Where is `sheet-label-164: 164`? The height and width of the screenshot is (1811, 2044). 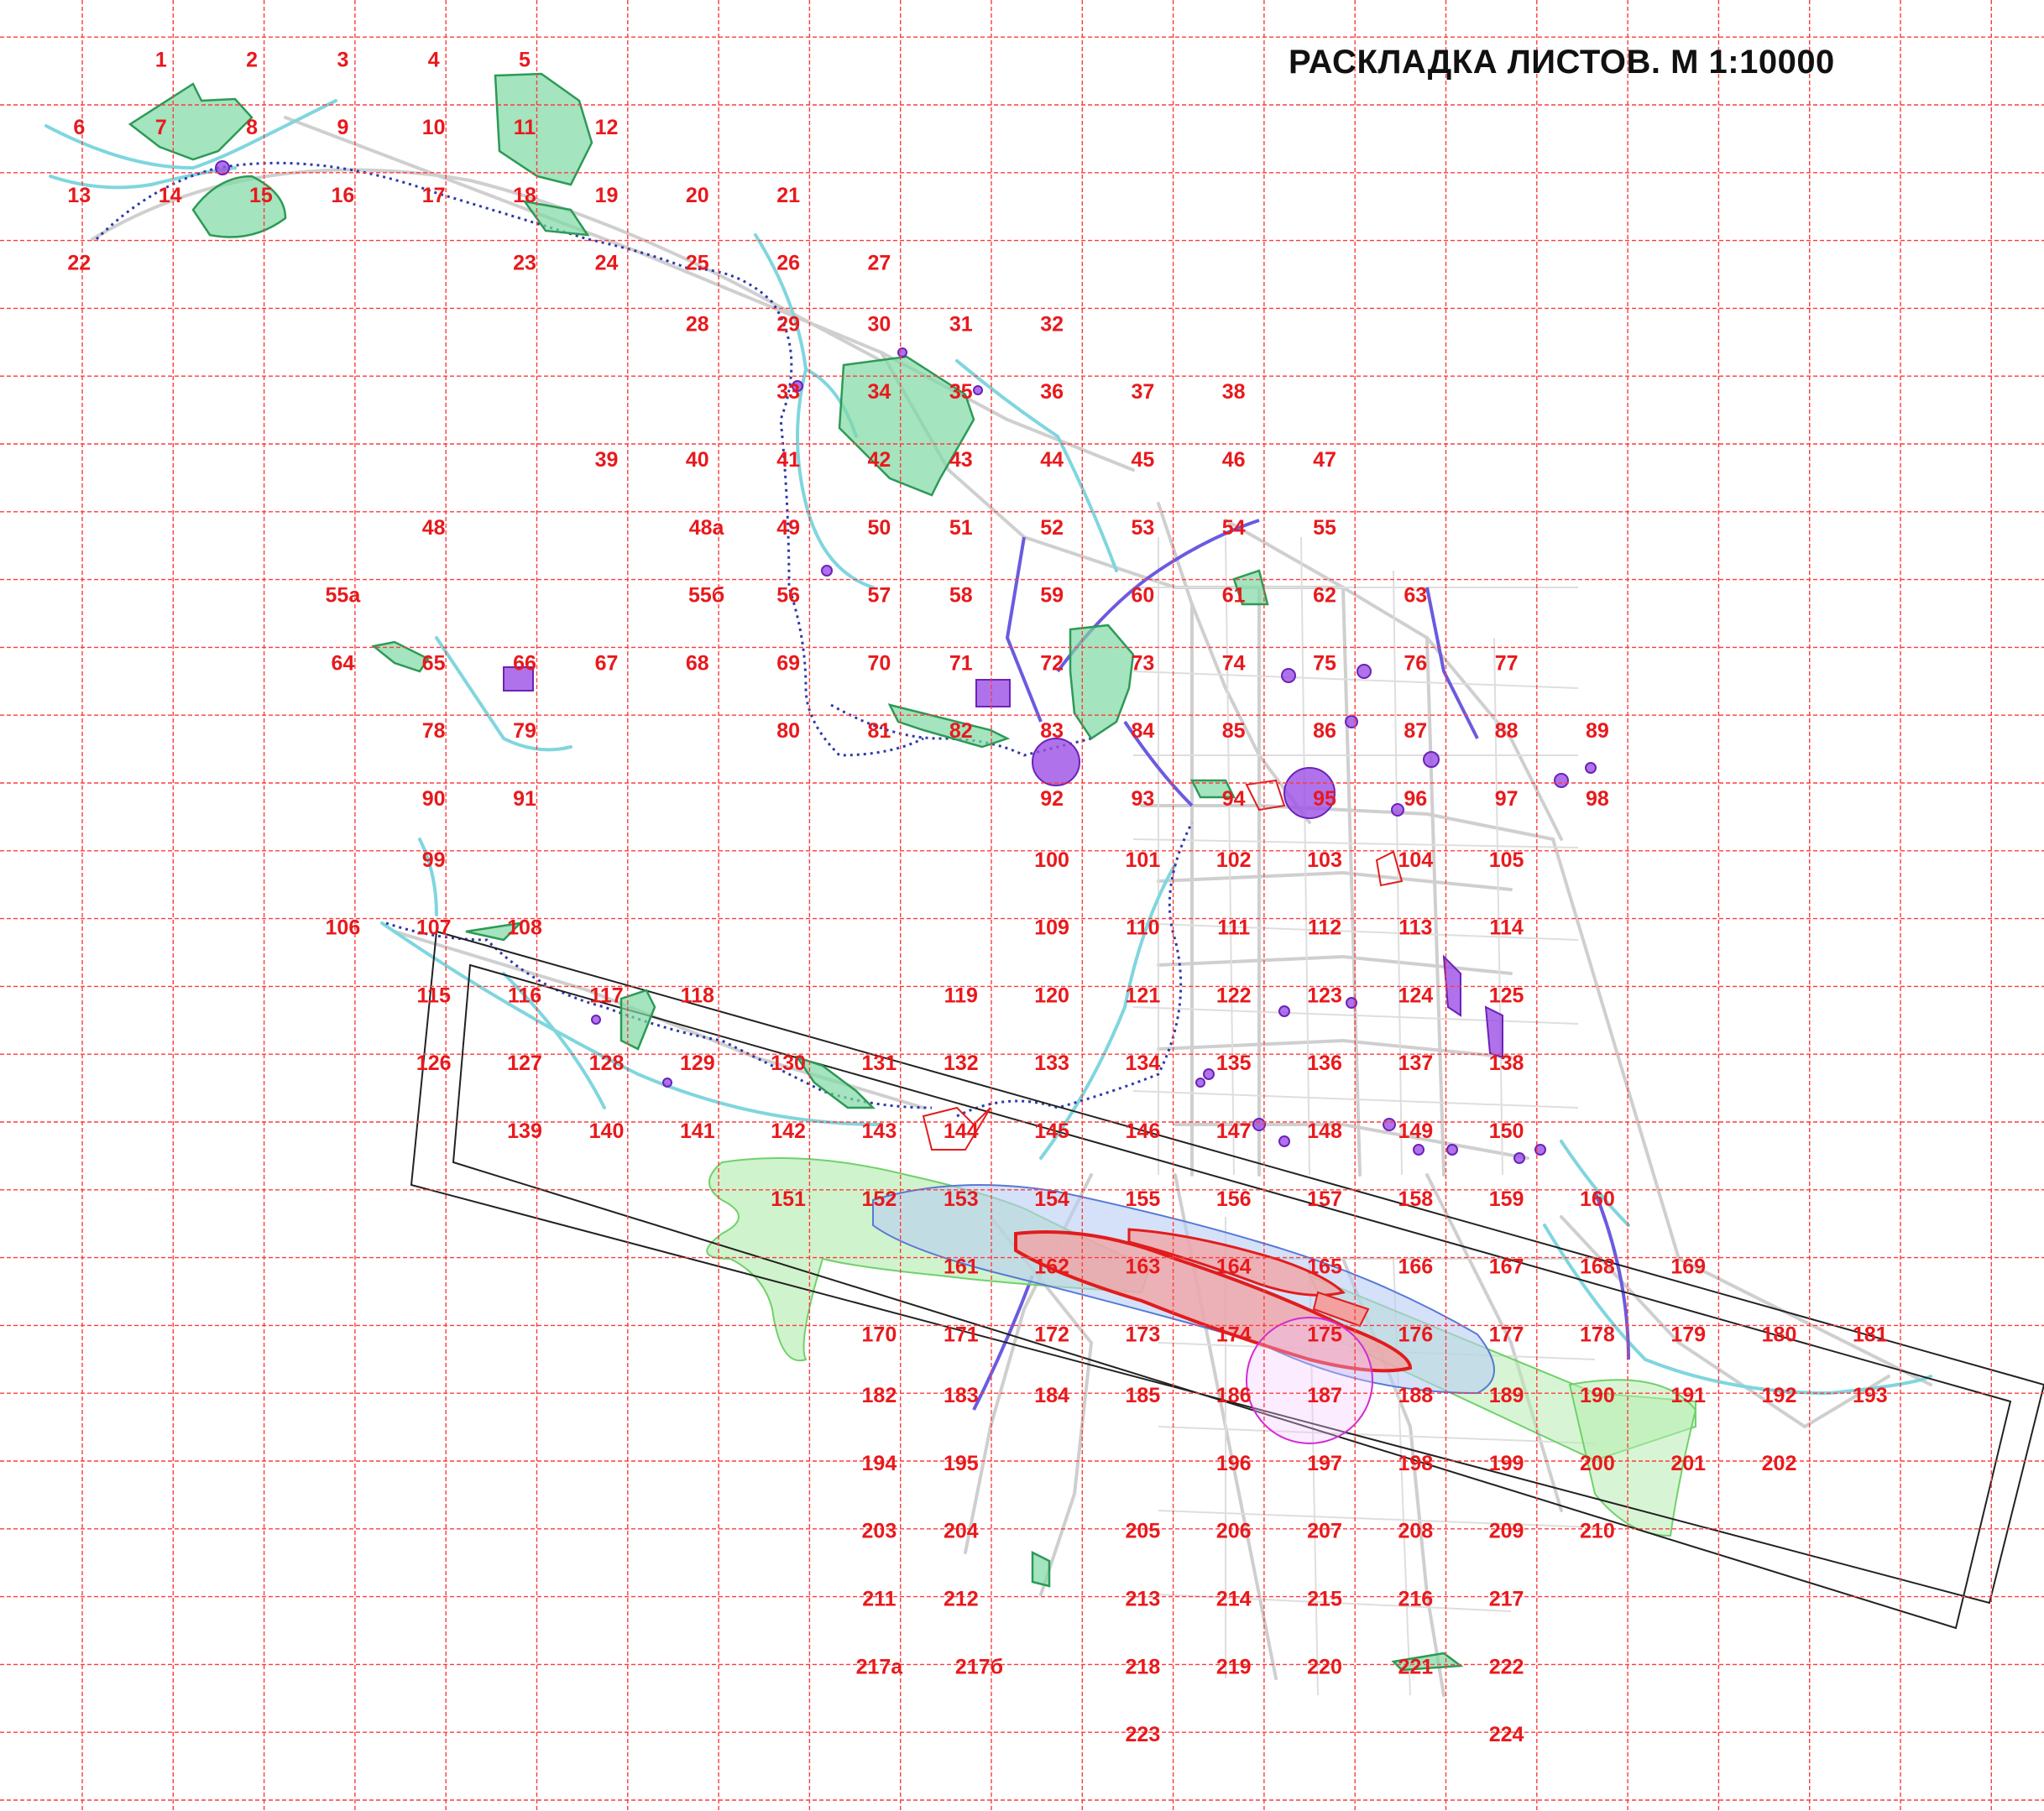 sheet-label-164: 164 is located at coordinates (1234, 1267).